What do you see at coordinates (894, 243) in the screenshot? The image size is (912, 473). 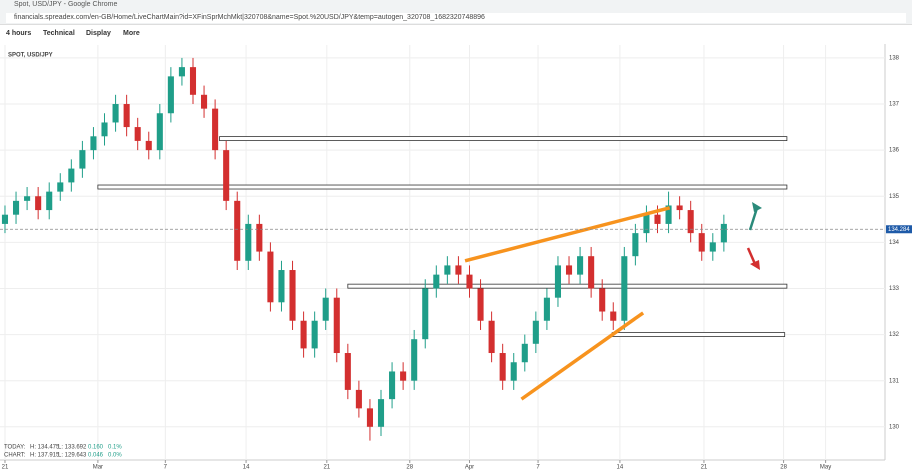 I see `y-tick-label: 134` at bounding box center [894, 243].